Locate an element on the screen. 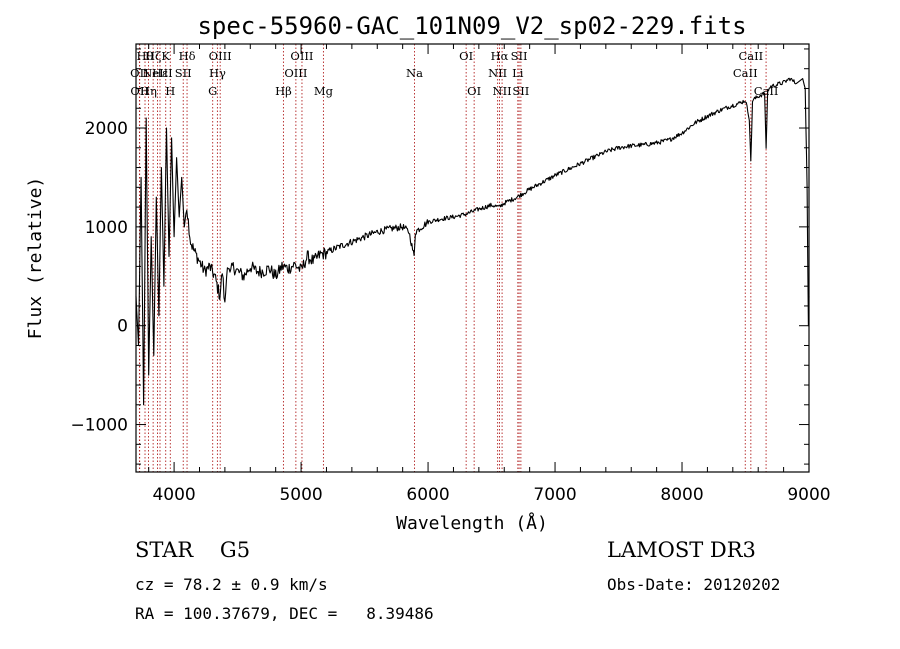 The height and width of the screenshot is (649, 900). line-marker-label: Hε is located at coordinates (160, 73).